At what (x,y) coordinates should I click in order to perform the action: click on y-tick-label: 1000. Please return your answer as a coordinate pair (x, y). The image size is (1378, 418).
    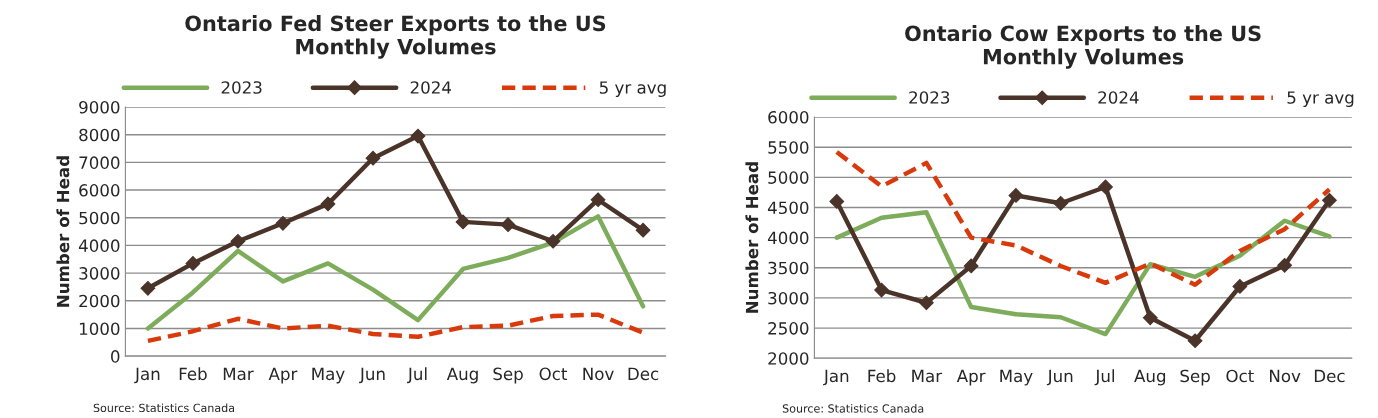
    Looking at the image, I should click on (99, 329).